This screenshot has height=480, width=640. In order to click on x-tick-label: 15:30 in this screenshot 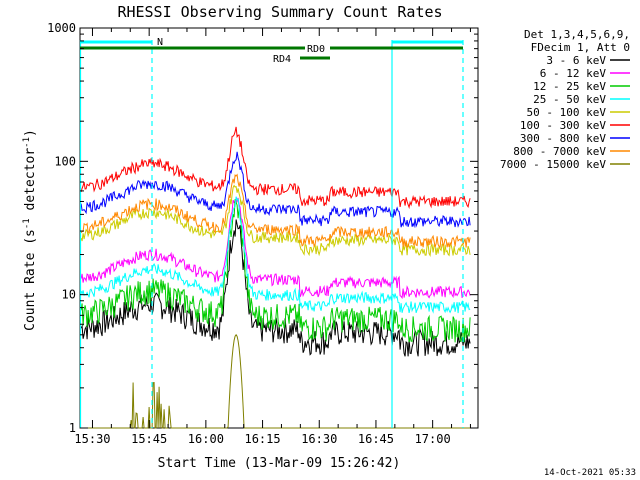, I will do `click(92, 439)`.